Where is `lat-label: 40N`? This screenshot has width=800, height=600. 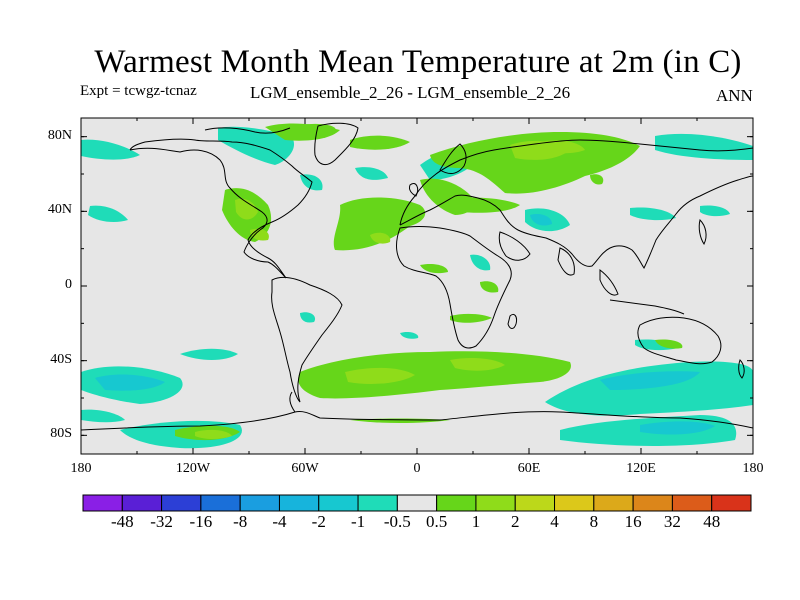 lat-label: 40N is located at coordinates (59, 210).